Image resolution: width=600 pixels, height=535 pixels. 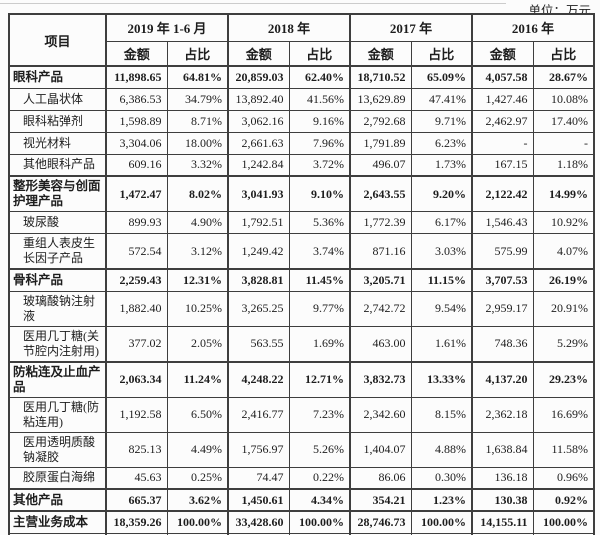 What do you see at coordinates (564, 193) in the screenshot?
I see `ratio-cell: 14.99%` at bounding box center [564, 193].